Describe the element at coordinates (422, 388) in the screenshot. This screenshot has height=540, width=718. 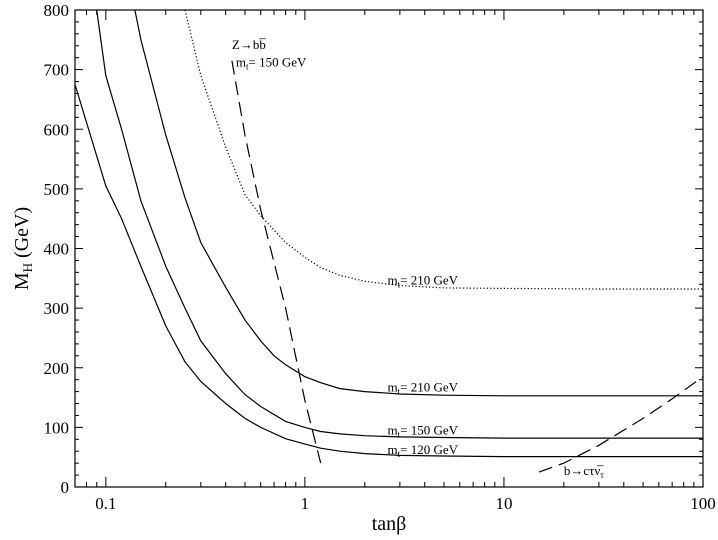
I see `annotation-lbl-mt210: mt= 210 GeV` at that location.